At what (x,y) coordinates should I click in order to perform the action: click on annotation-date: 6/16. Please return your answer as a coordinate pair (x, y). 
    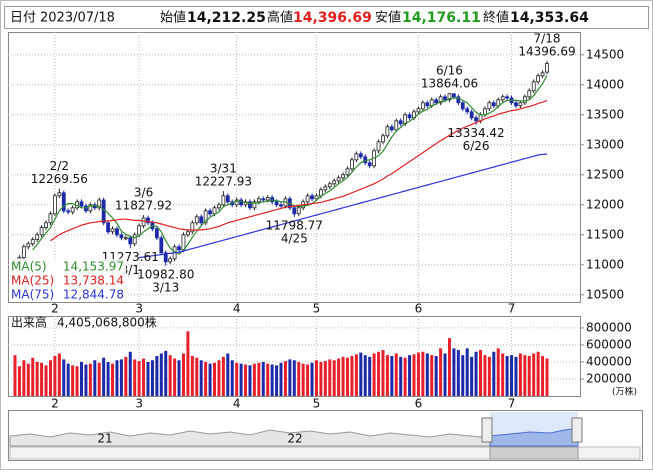
    Looking at the image, I should click on (449, 70).